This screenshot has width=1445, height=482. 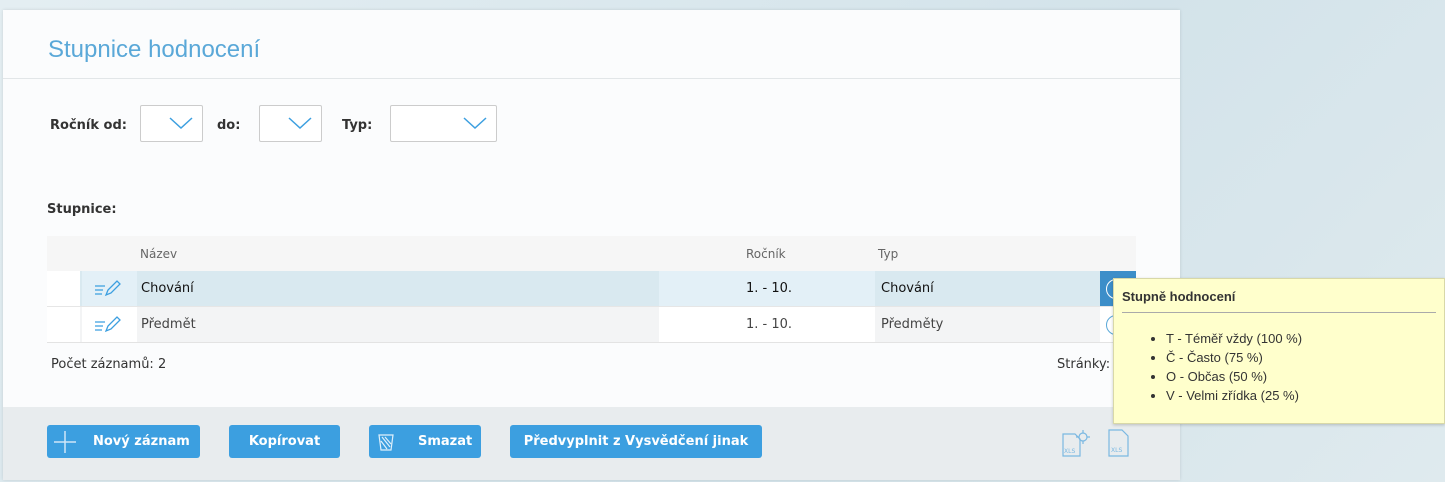 What do you see at coordinates (1084, 364) in the screenshot?
I see `pages-label: Stránky:` at bounding box center [1084, 364].